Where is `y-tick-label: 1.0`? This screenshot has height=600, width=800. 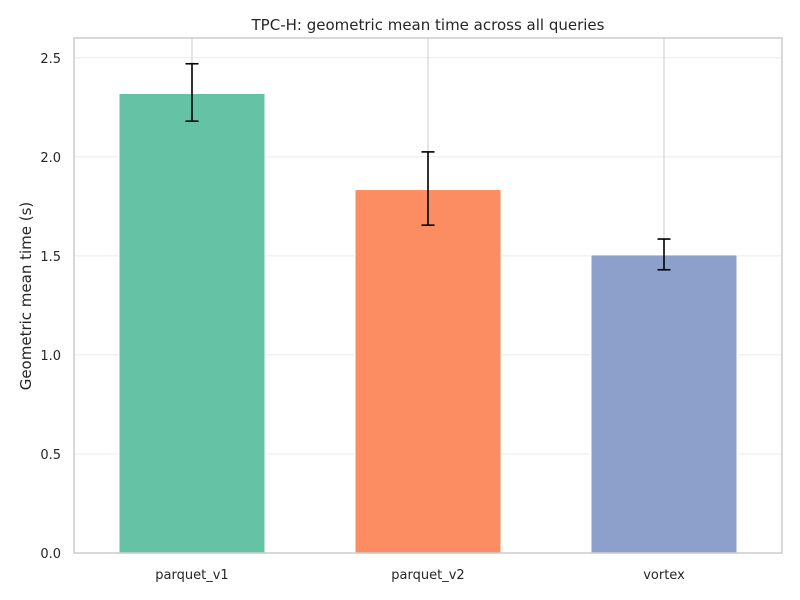
y-tick-label: 1.0 is located at coordinates (50, 356).